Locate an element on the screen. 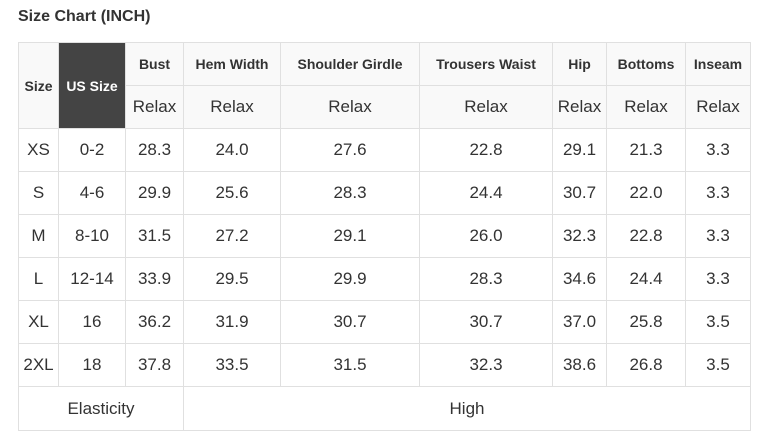  page-title: Size Chart (INCH) is located at coordinates (84, 16).